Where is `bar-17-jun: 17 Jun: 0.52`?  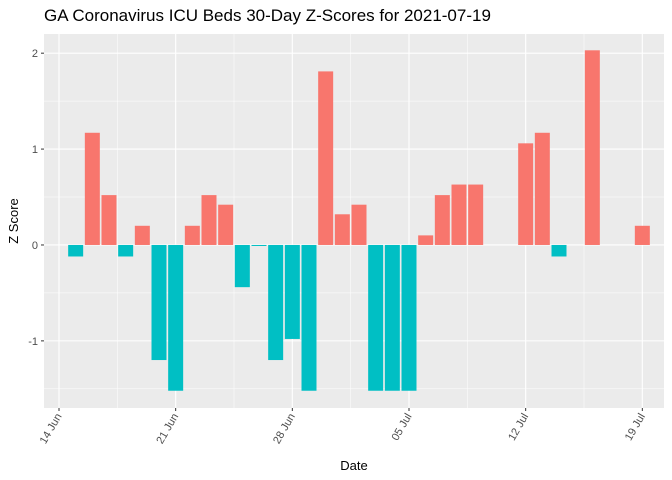
bar-17-jun: 17 Jun: 0.52 is located at coordinates (109, 220).